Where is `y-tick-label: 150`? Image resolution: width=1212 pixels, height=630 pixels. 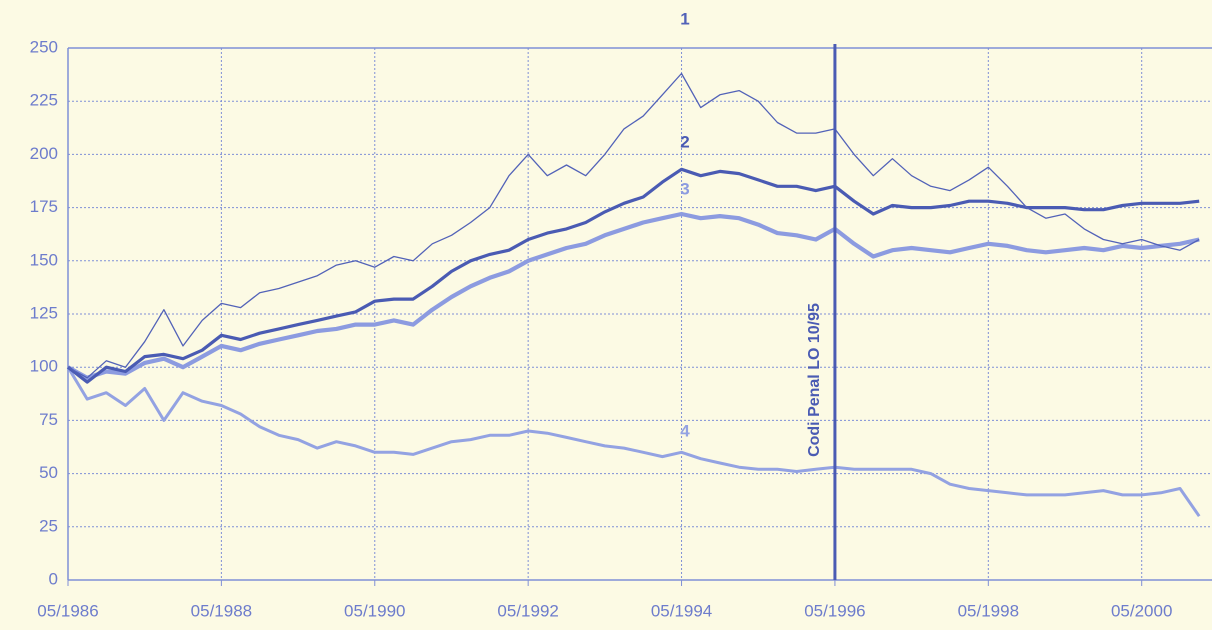 y-tick-label: 150 is located at coordinates (44, 259).